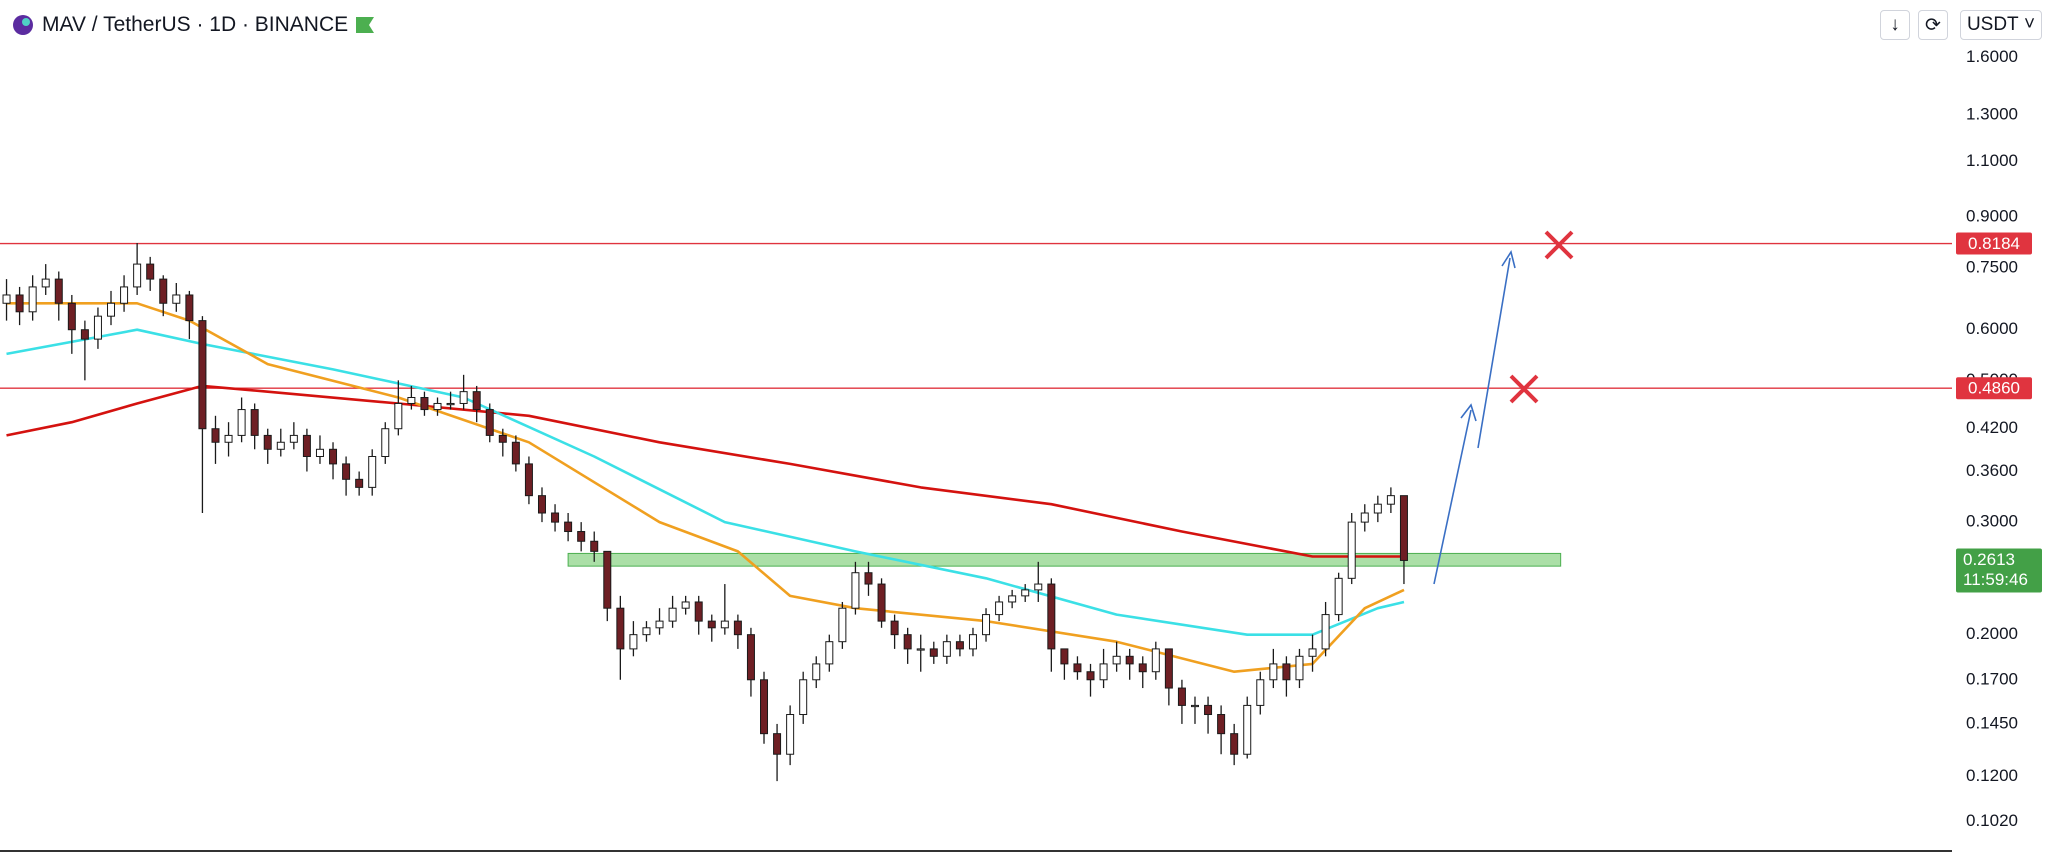 This screenshot has height=853, width=2048. What do you see at coordinates (1992, 266) in the screenshot?
I see `y-tick-label: 0.7500` at bounding box center [1992, 266].